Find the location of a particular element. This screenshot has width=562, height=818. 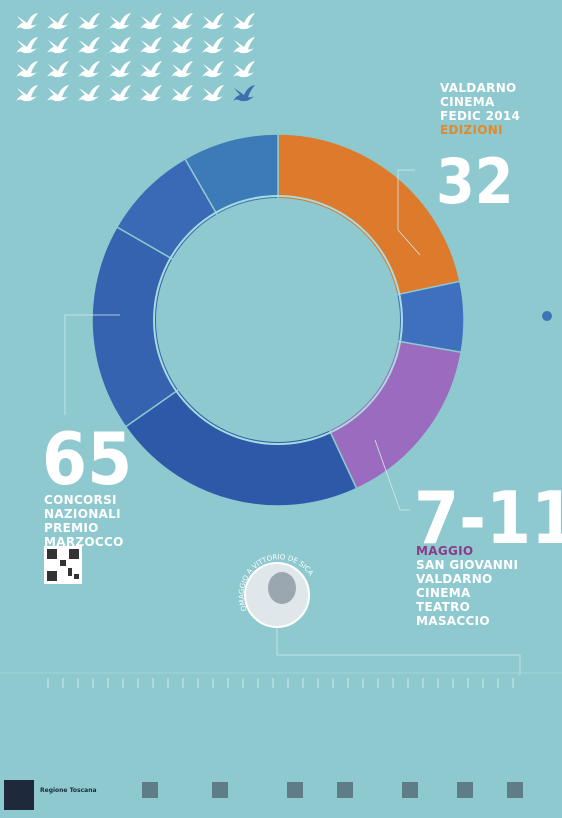

edition-line: CINEMA is located at coordinates (467, 102).